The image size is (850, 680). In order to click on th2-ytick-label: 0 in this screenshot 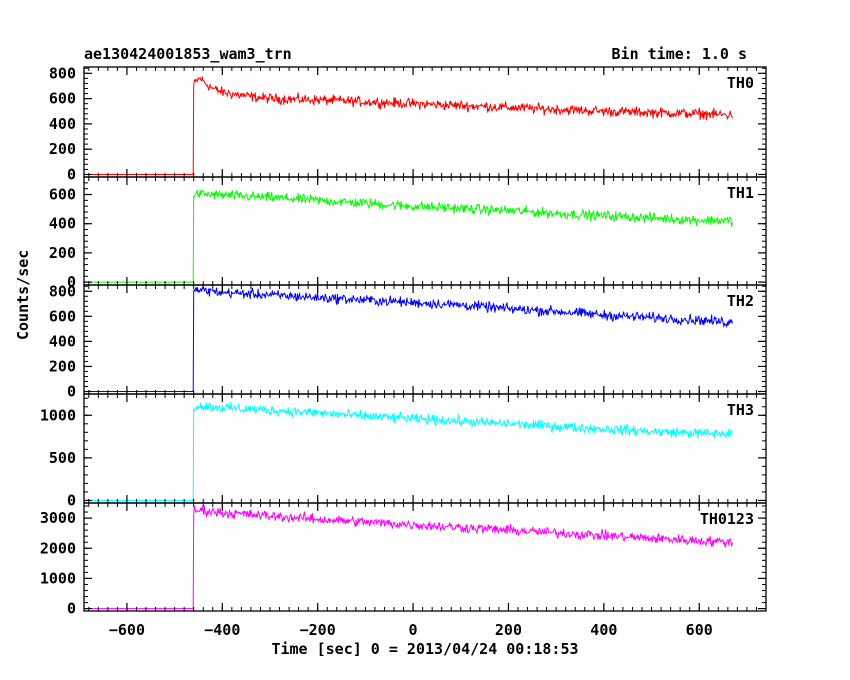, I will do `click(71, 391)`.